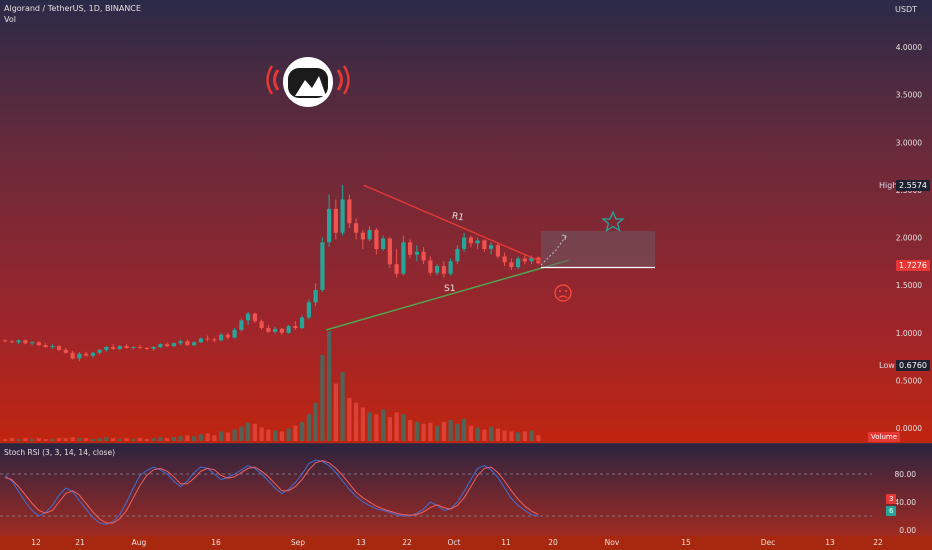 The height and width of the screenshot is (550, 932). I want to click on price-tick-label: 3.5000, so click(909, 95).